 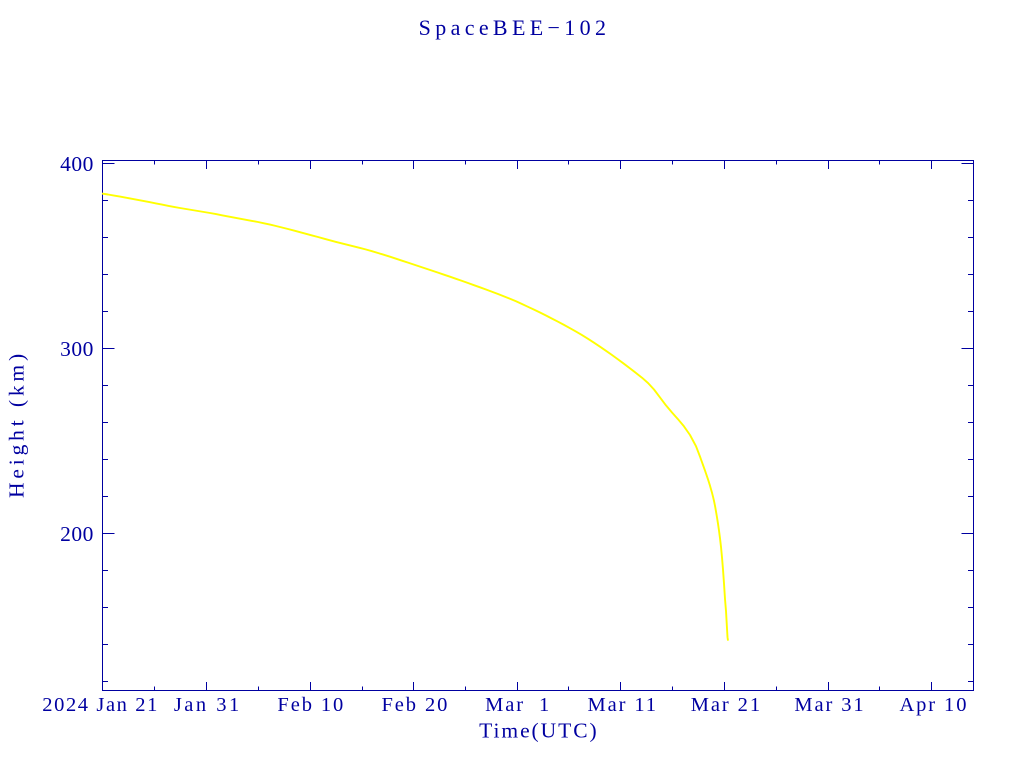 What do you see at coordinates (100, 705) in the screenshot?
I see `svg-text: 2024 Jan 21` at bounding box center [100, 705].